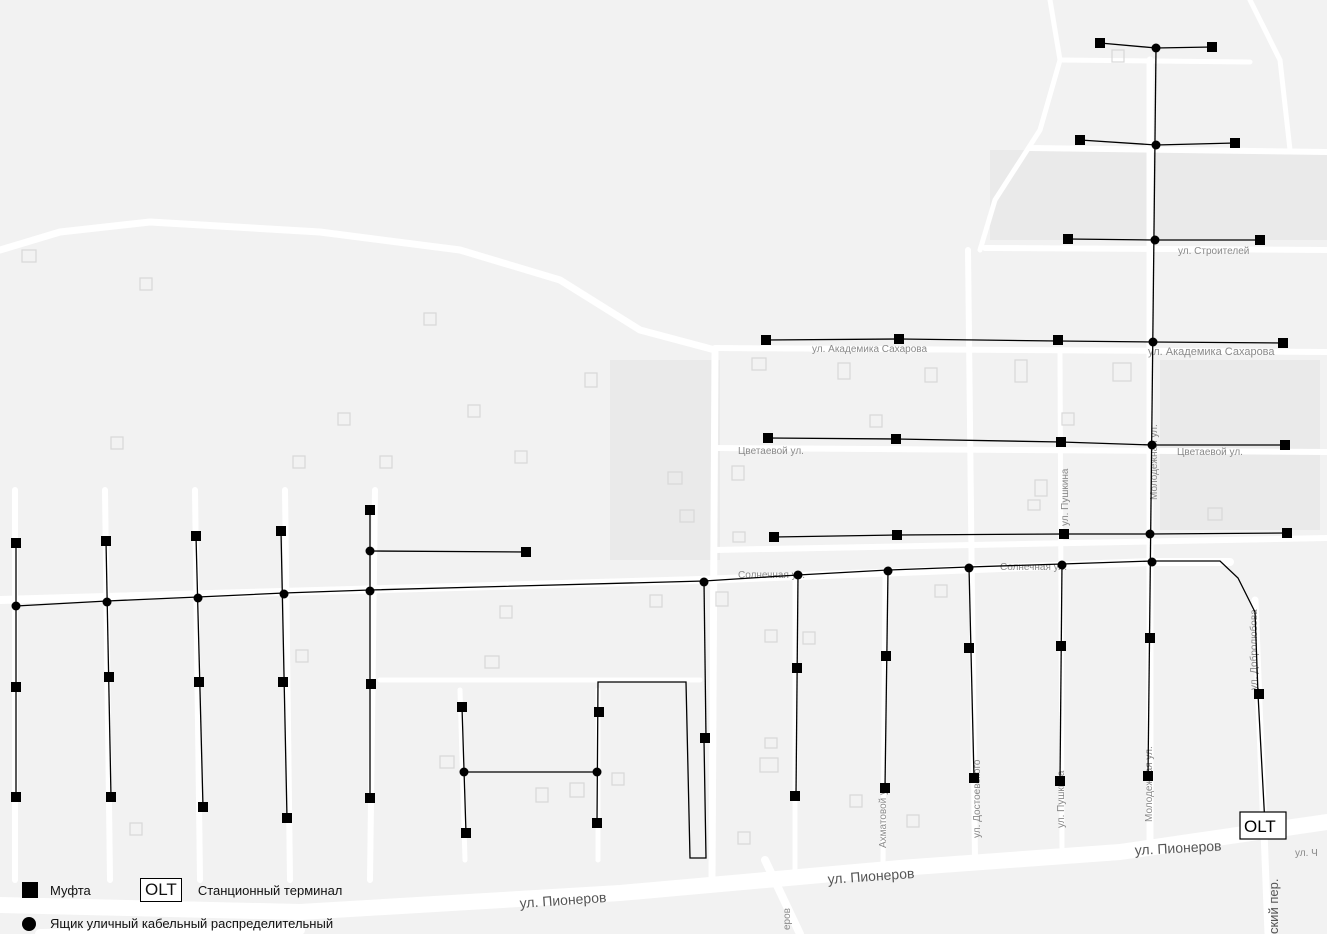 The width and height of the screenshot is (1327, 934). What do you see at coordinates (883, 815) in the screenshot?
I see `label-ahmatovoy: Ахматовой ул.` at bounding box center [883, 815].